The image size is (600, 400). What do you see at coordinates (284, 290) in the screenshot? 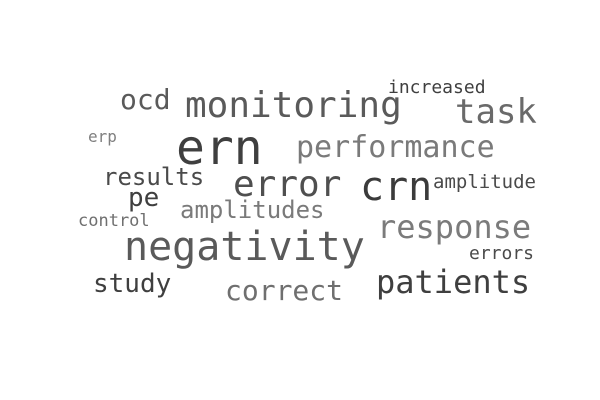
I see `word-correct: correct` at bounding box center [284, 290].